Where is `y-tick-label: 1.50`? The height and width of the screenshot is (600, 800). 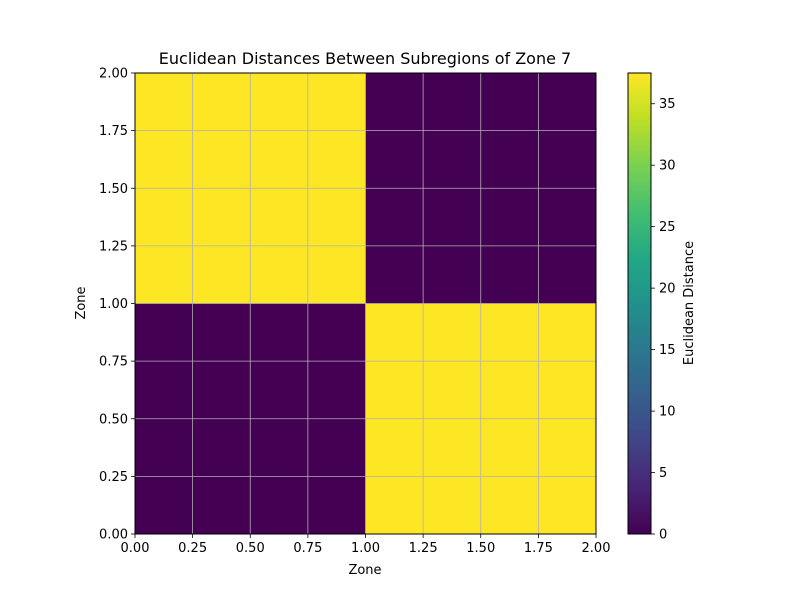
y-tick-label: 1.50 is located at coordinates (113, 189).